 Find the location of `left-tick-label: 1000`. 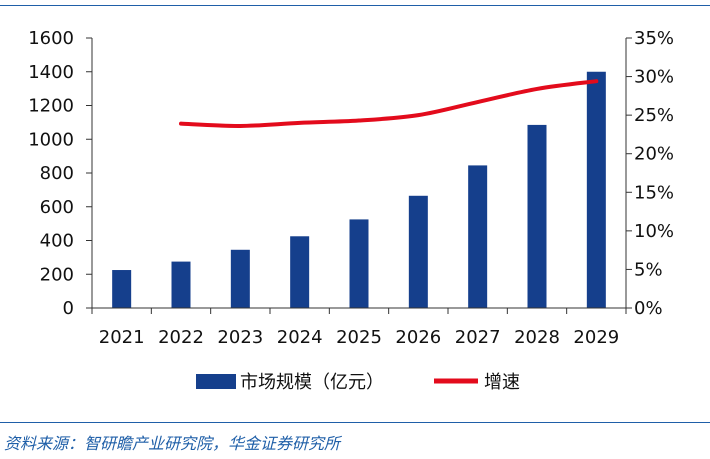

left-tick-label: 1000 is located at coordinates (51, 139).